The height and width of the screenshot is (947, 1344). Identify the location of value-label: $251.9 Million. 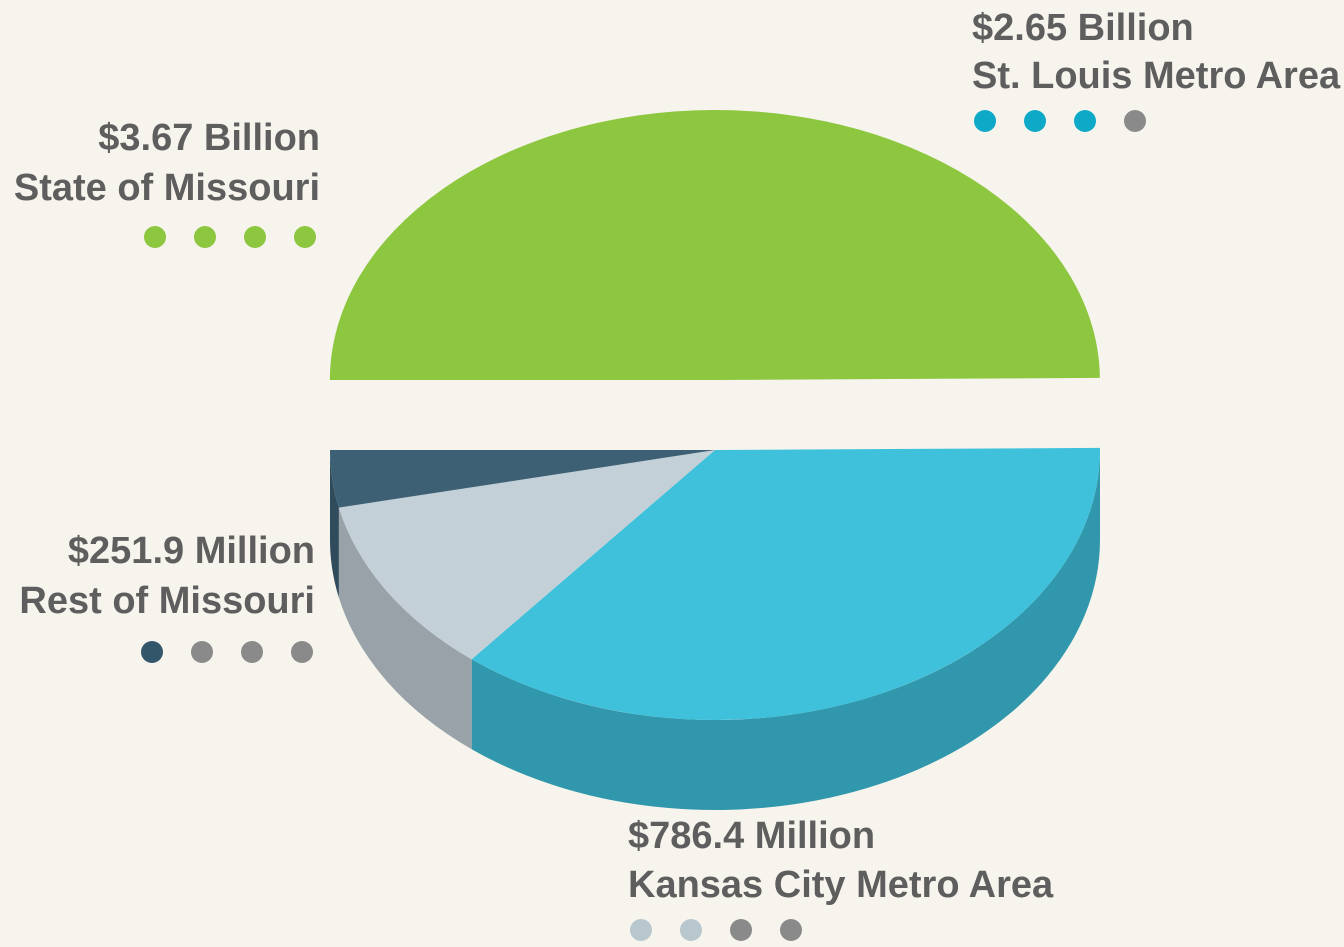
(191, 551).